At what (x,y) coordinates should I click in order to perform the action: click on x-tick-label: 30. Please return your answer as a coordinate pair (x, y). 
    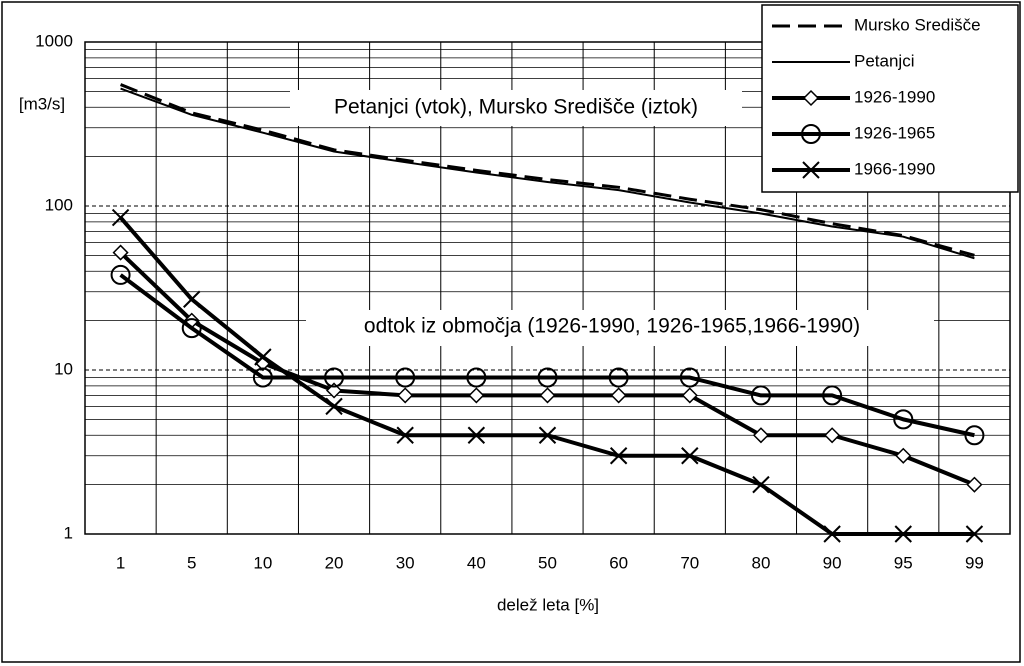
    Looking at the image, I should click on (405, 562).